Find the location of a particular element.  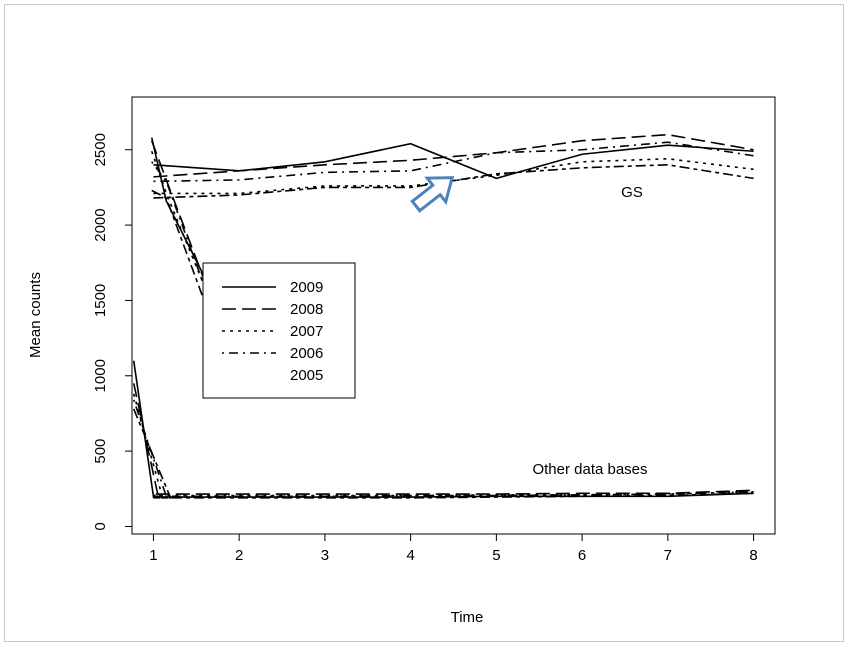

x-tick-label: 6 is located at coordinates (582, 555).